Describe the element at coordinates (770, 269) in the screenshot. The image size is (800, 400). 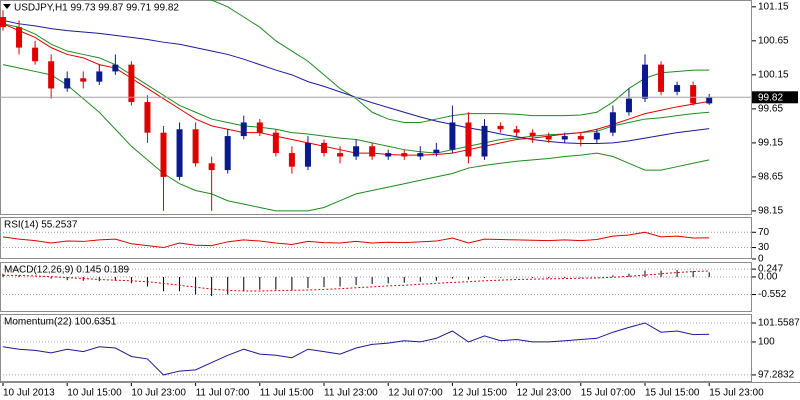
I see `y-tick-label: 0.247` at that location.